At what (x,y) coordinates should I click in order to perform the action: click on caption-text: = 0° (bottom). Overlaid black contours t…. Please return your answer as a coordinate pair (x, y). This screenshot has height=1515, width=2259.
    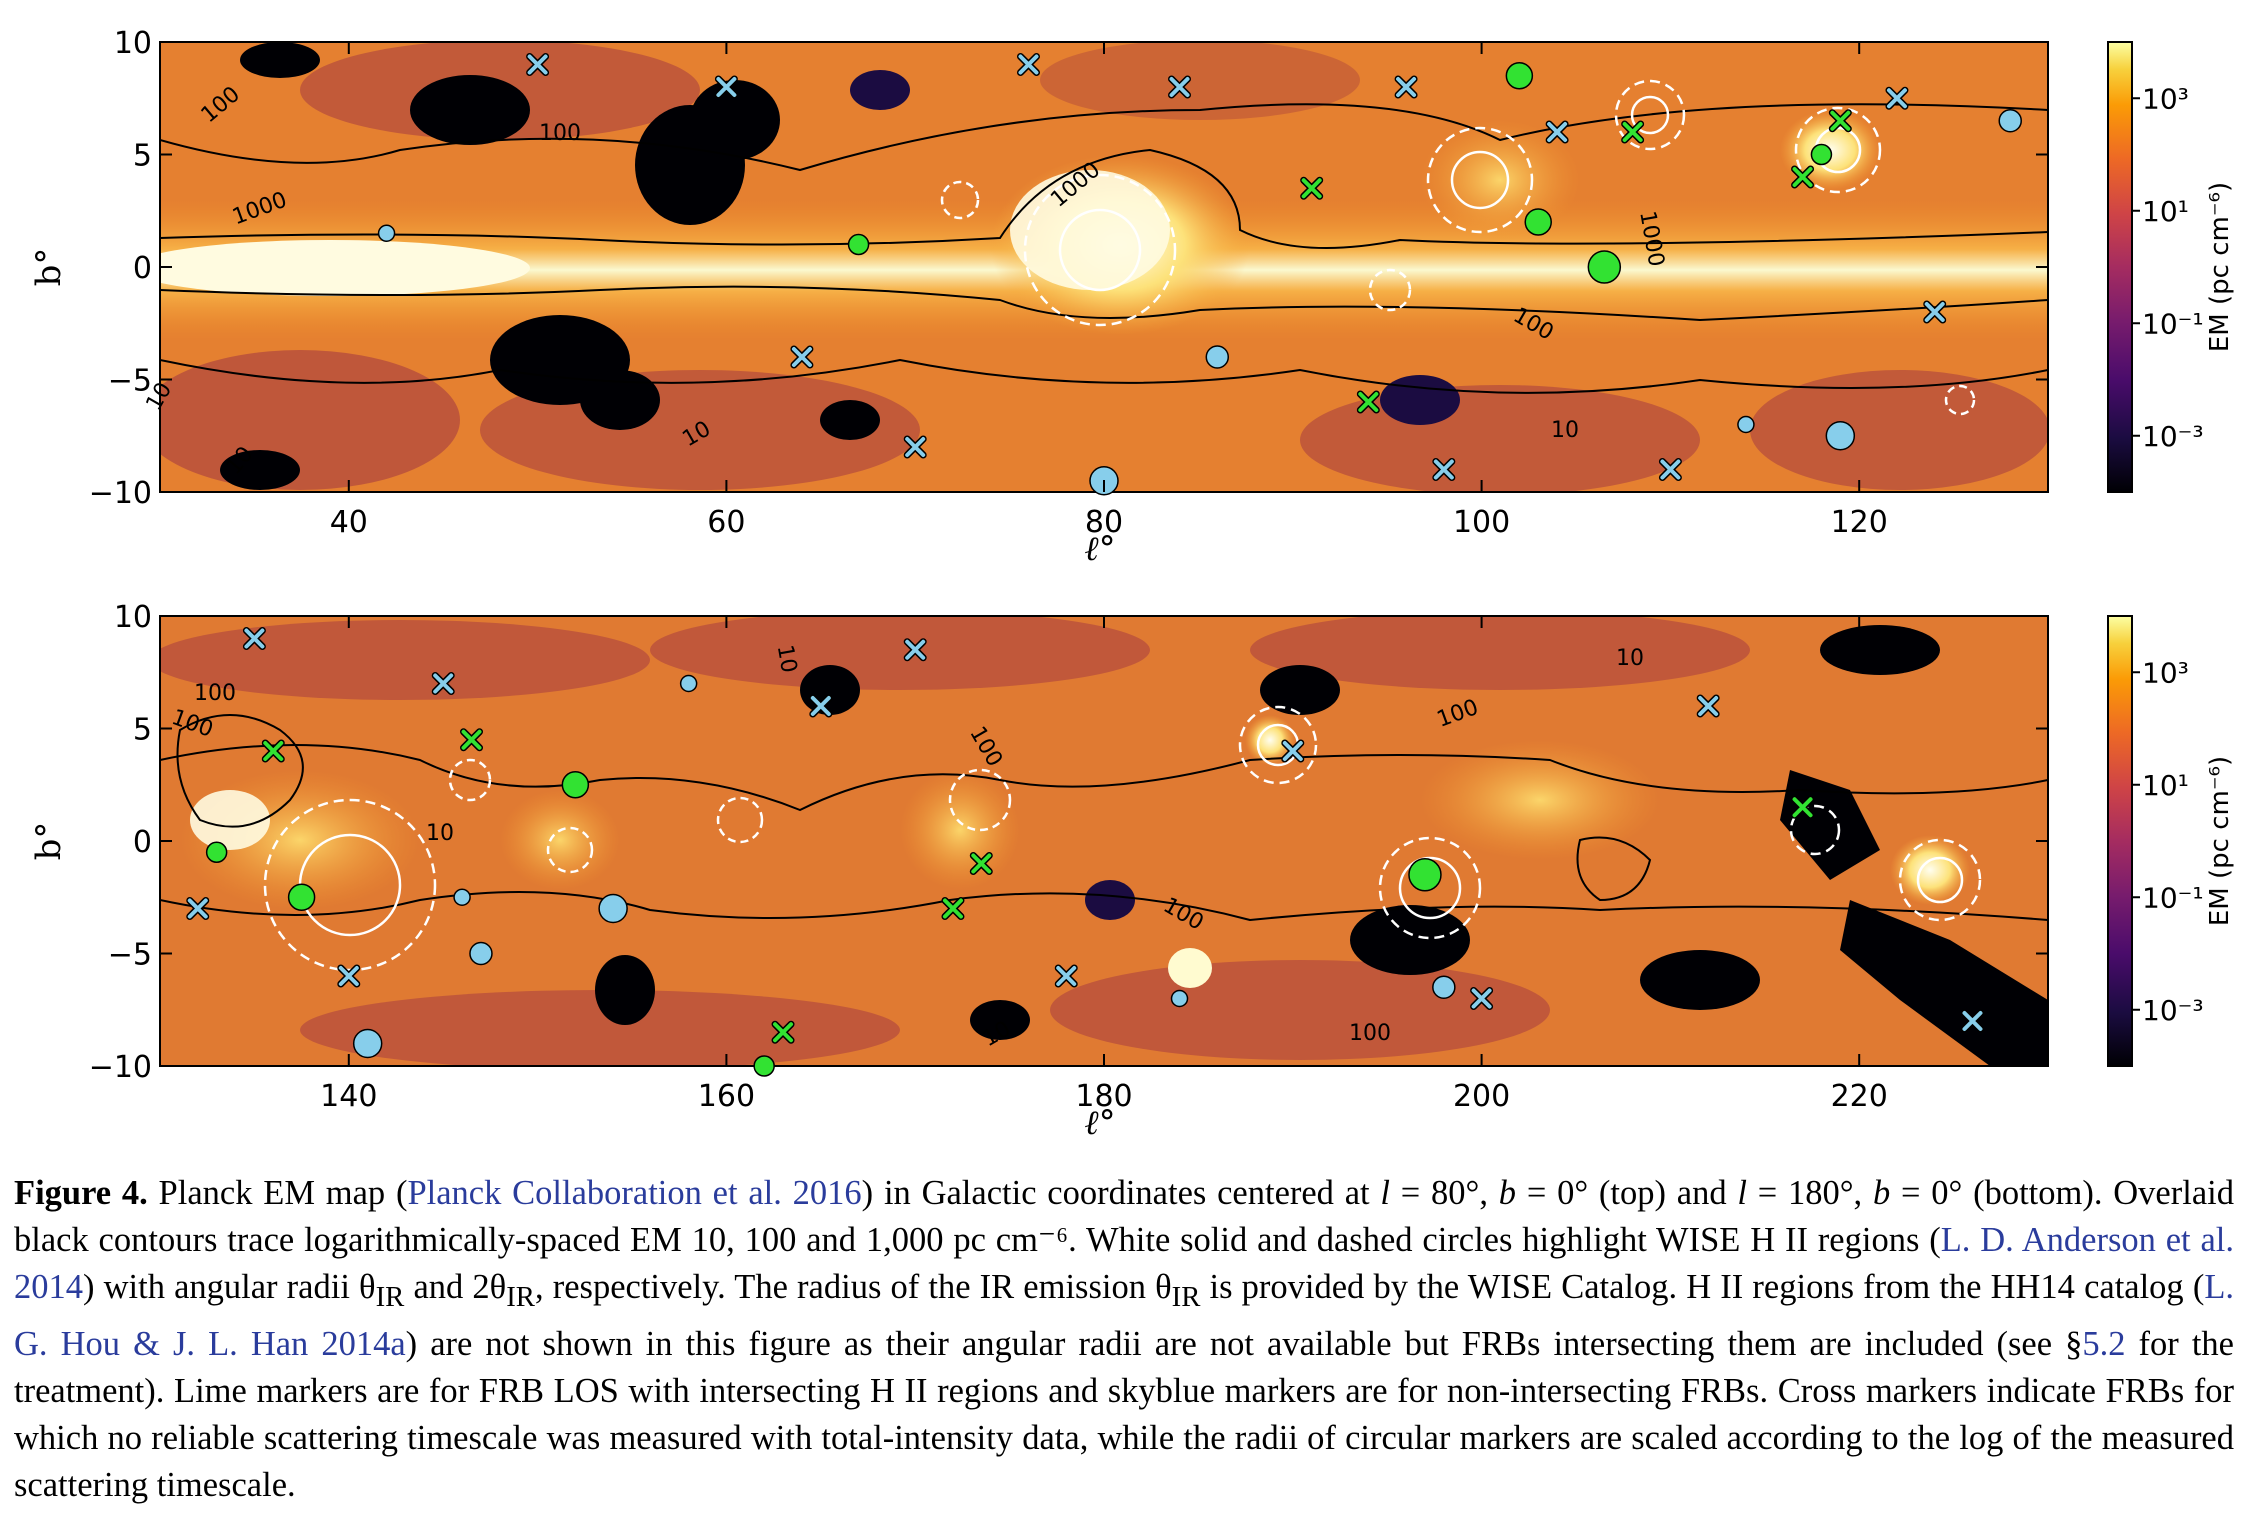
    Looking at the image, I should click on (1124, 1216).